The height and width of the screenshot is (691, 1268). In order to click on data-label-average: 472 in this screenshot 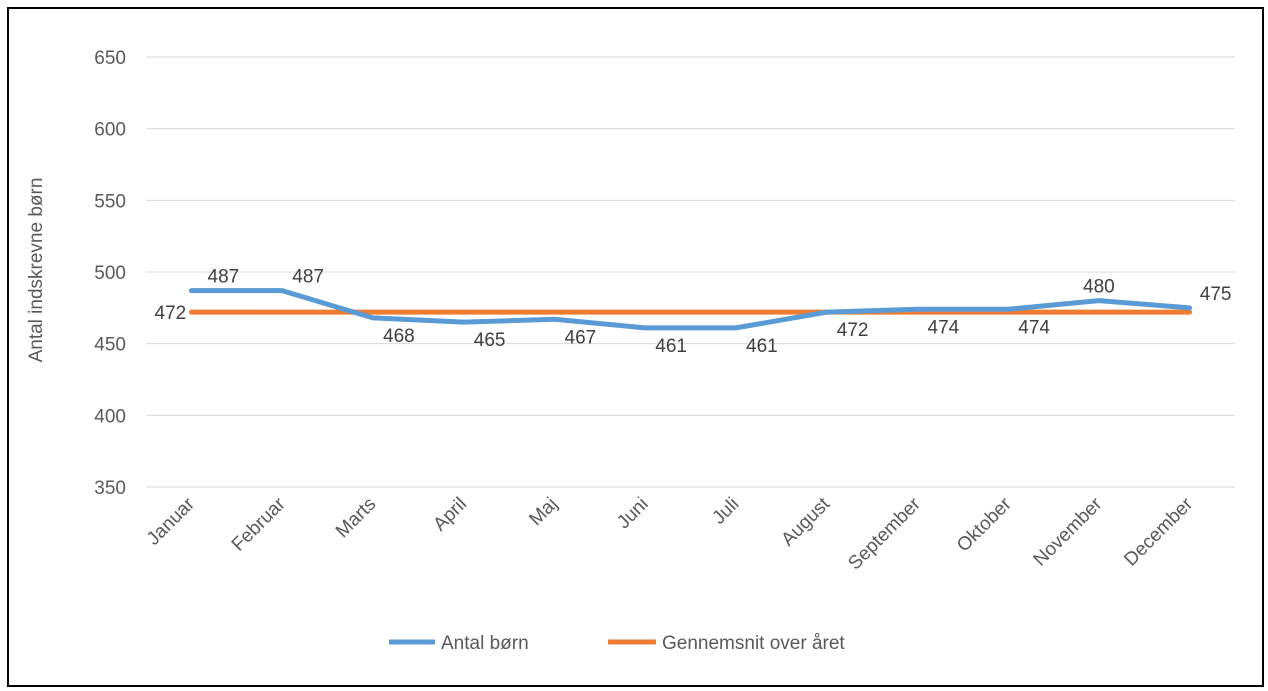, I will do `click(171, 313)`.